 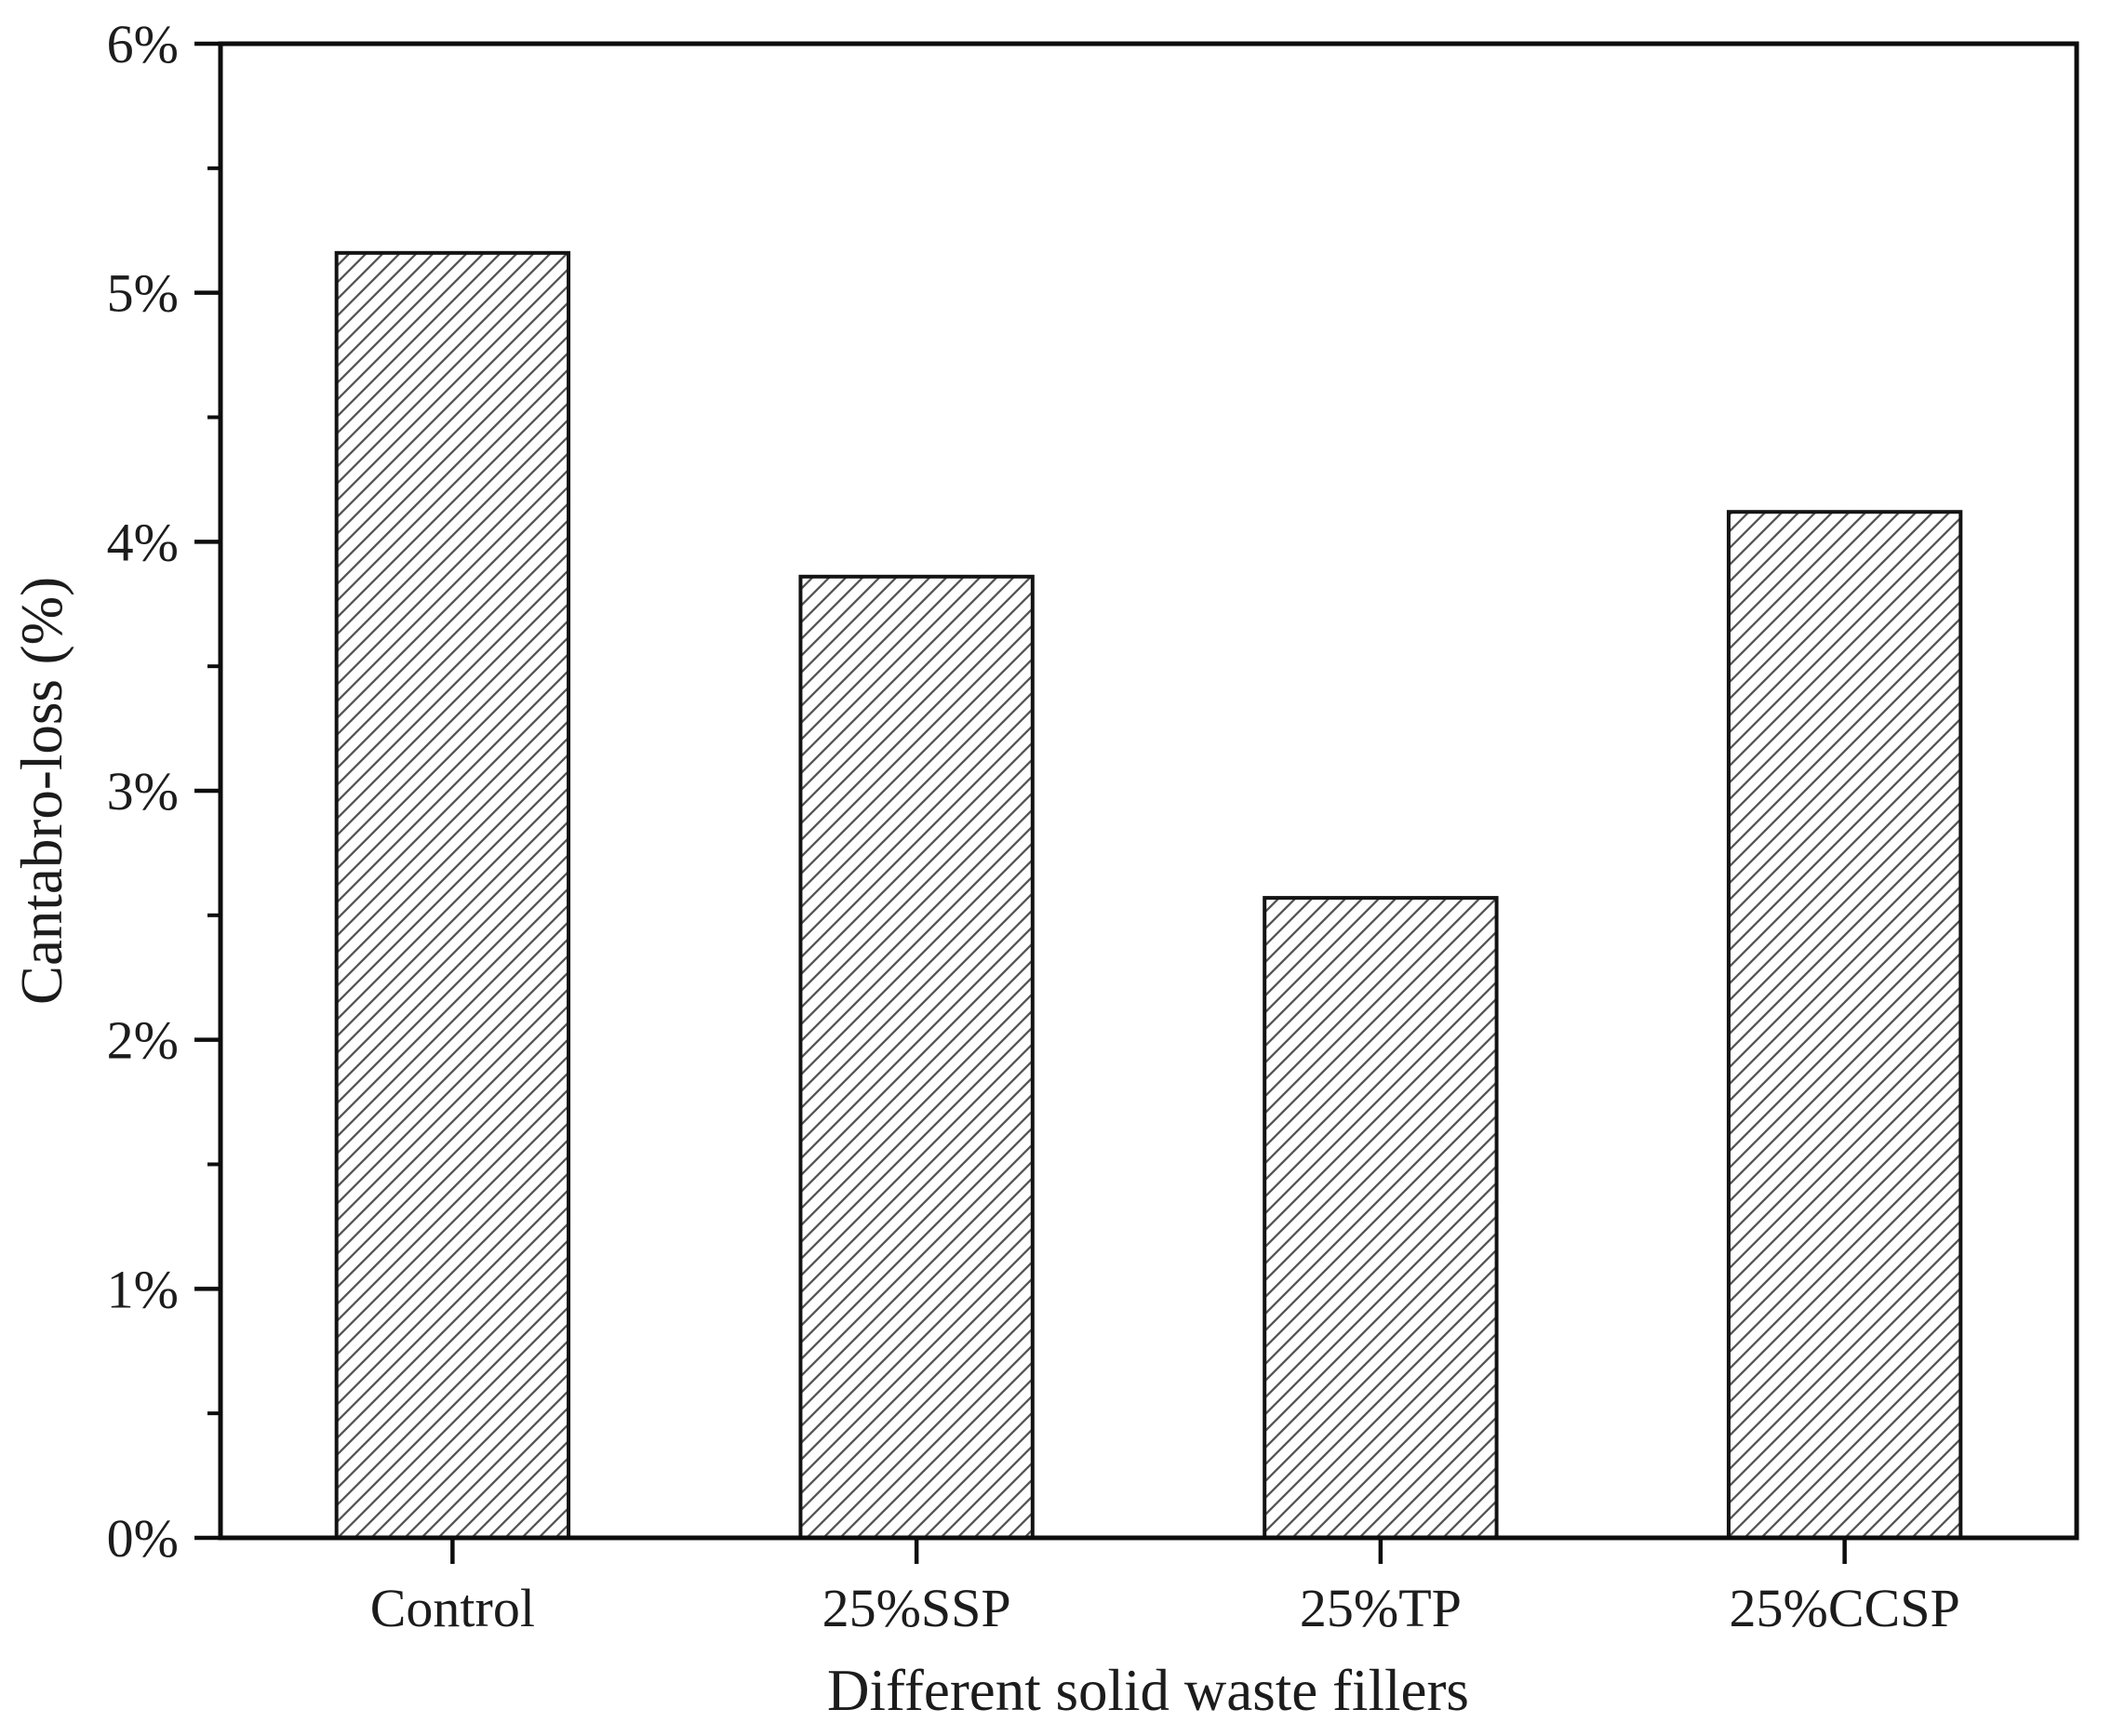 I want to click on y-tick-label: 2%, so click(x=143, y=1040).